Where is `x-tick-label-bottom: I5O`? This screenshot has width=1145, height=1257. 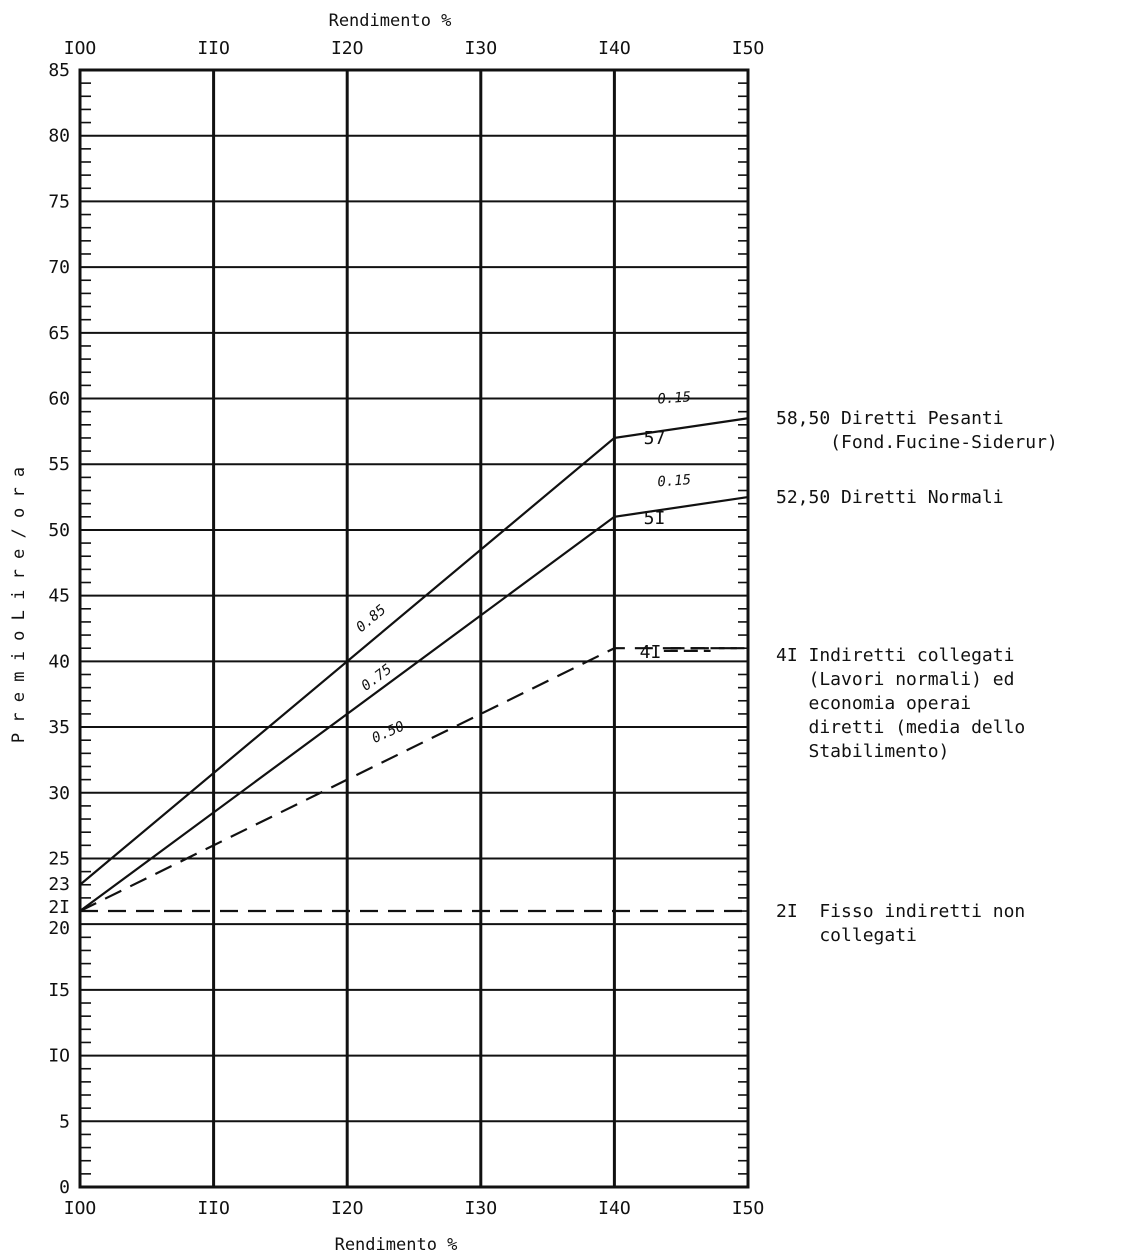
x-tick-label-bottom: I5O is located at coordinates (748, 1208).